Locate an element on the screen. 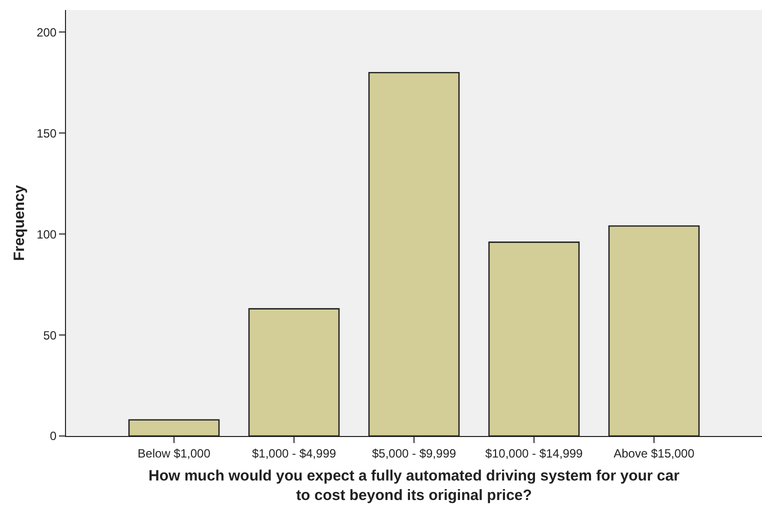 The image size is (762, 519). x-tick-label: $5,000 - $9,999 is located at coordinates (414, 453).